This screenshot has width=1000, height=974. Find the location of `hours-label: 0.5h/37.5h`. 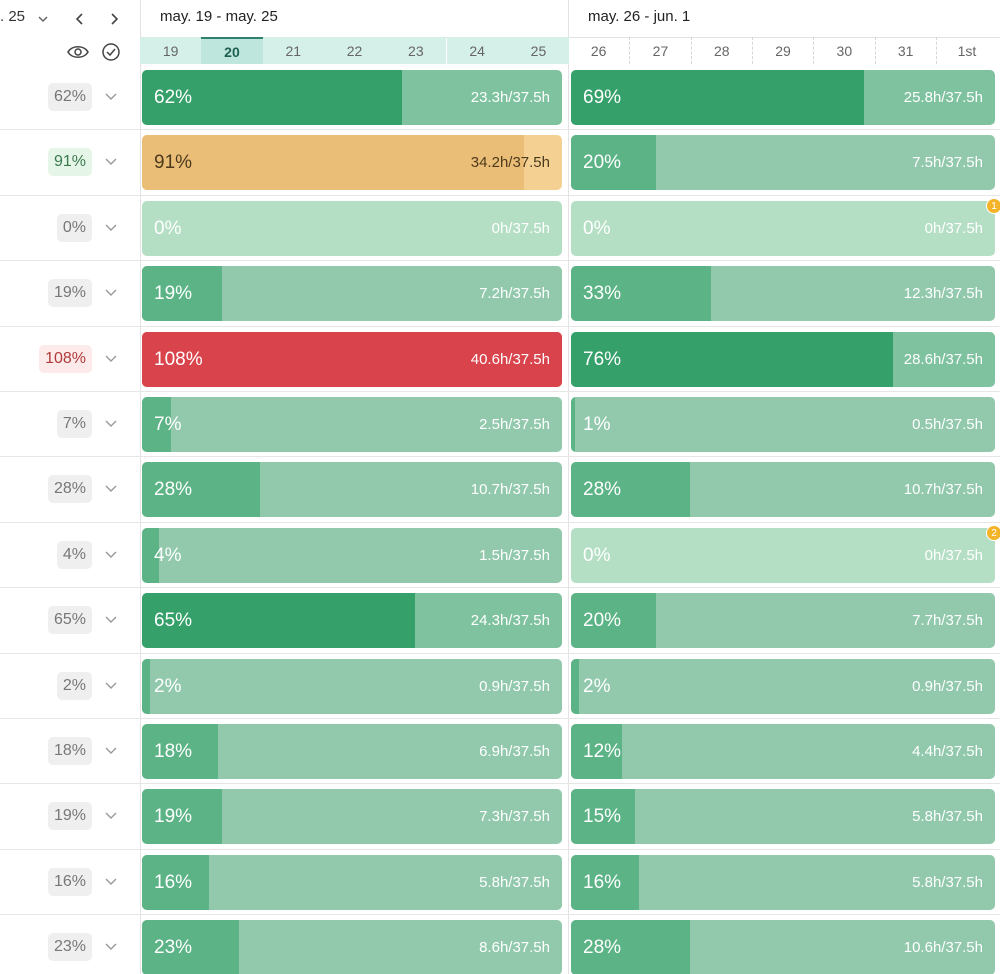

hours-label: 0.5h/37.5h is located at coordinates (947, 424).